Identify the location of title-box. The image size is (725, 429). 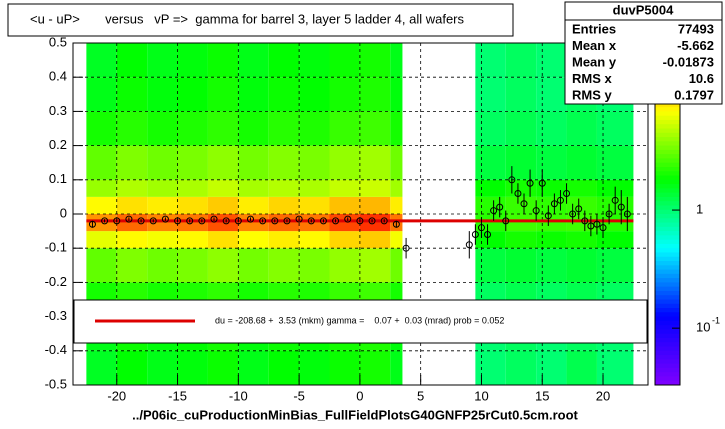
(260, 20).